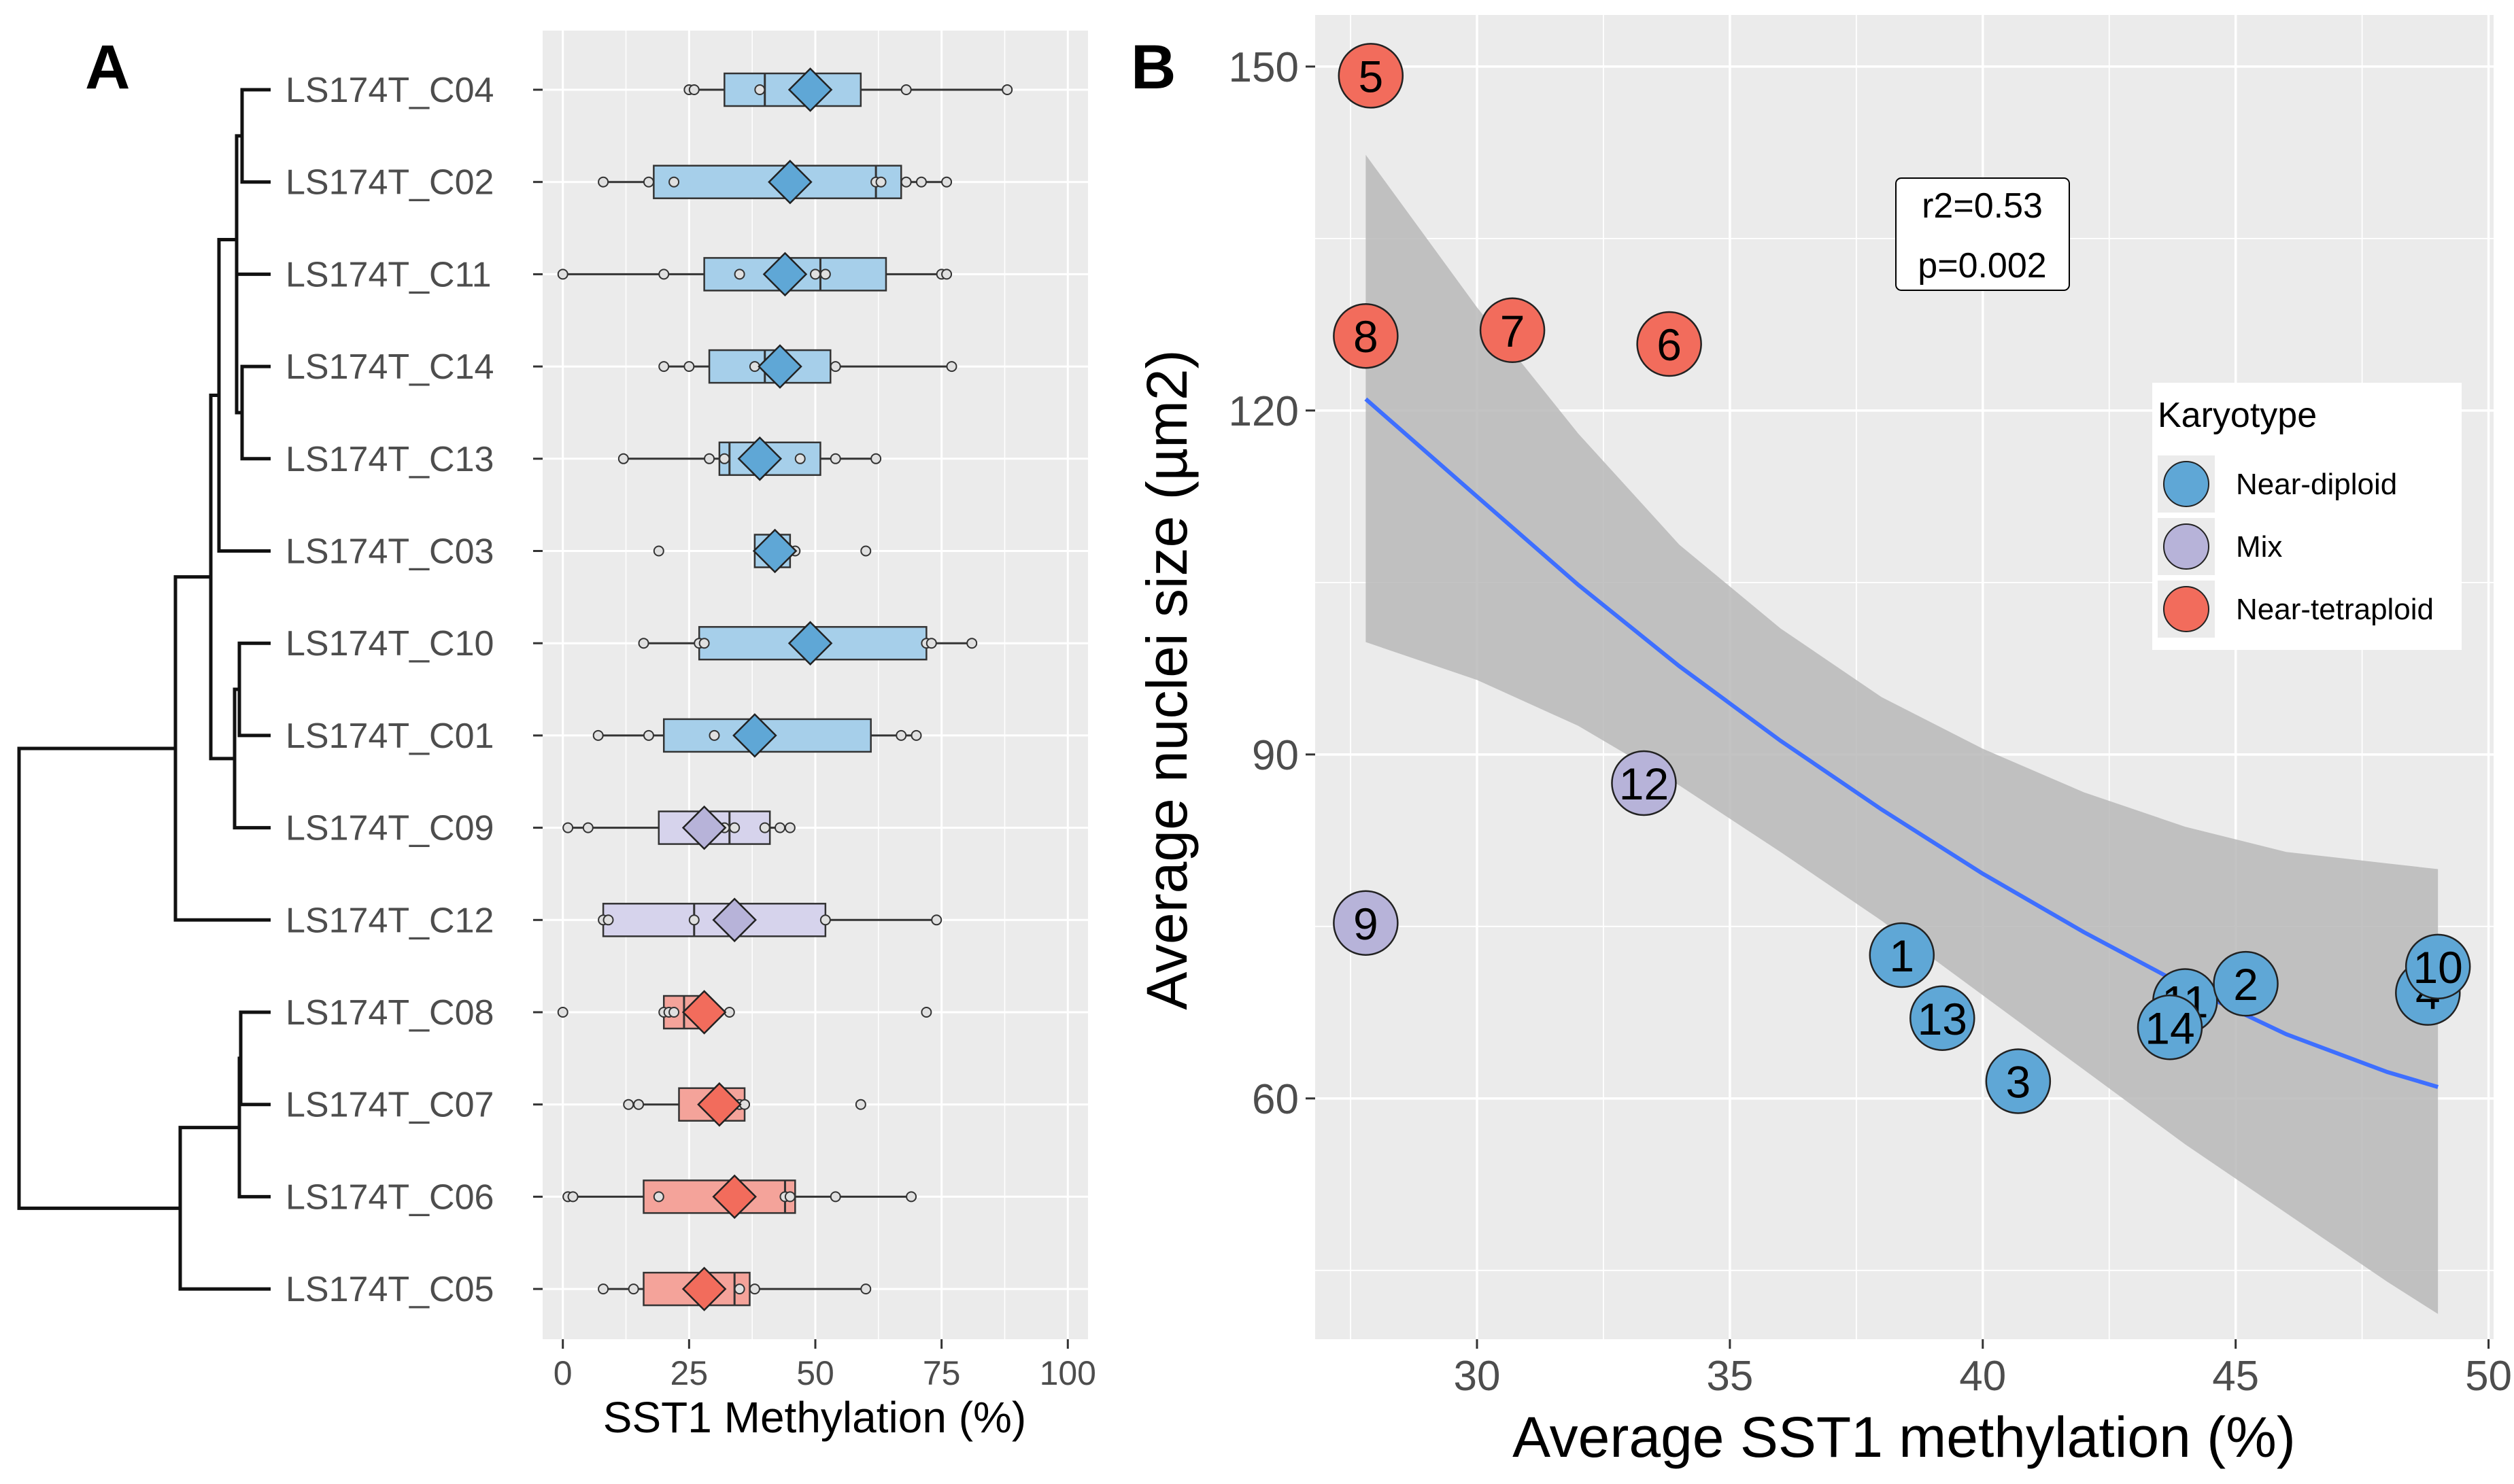 Image resolution: width=2514 pixels, height=1484 pixels. What do you see at coordinates (2235, 1377) in the screenshot?
I see `x-tick-label: 45` at bounding box center [2235, 1377].